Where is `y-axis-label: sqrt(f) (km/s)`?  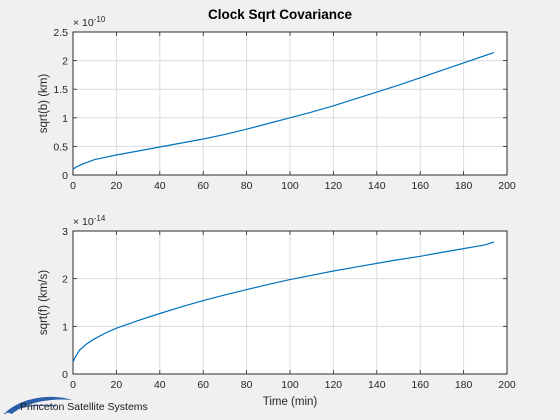
y-axis-label: sqrt(f) (km/s) is located at coordinates (44, 302).